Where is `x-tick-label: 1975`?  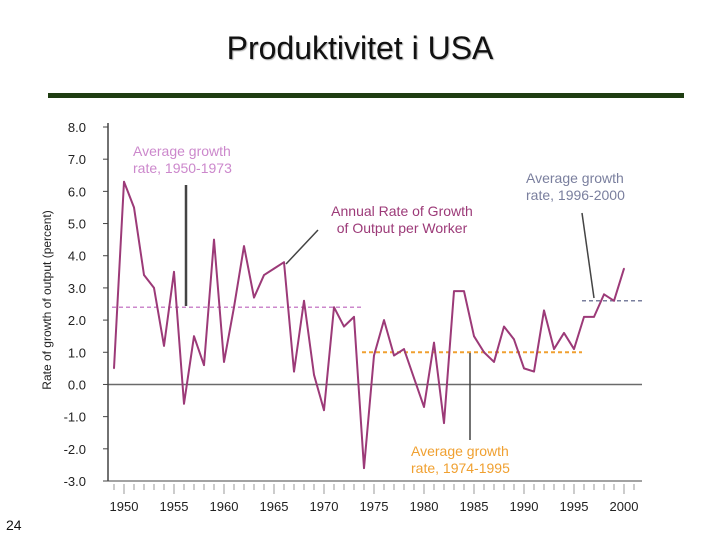 x-tick-label: 1975 is located at coordinates (374, 506).